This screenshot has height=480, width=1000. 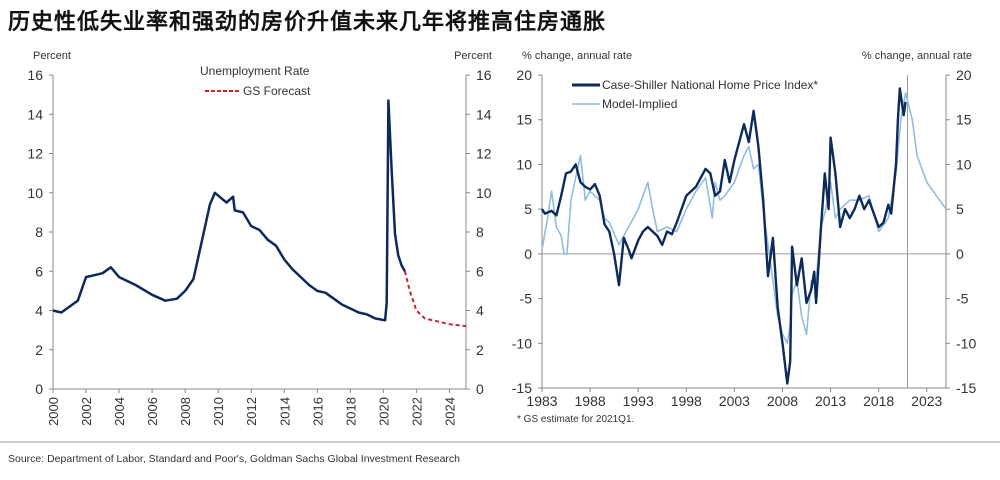 What do you see at coordinates (39, 271) in the screenshot?
I see `y-tick-label-left: 6` at bounding box center [39, 271].